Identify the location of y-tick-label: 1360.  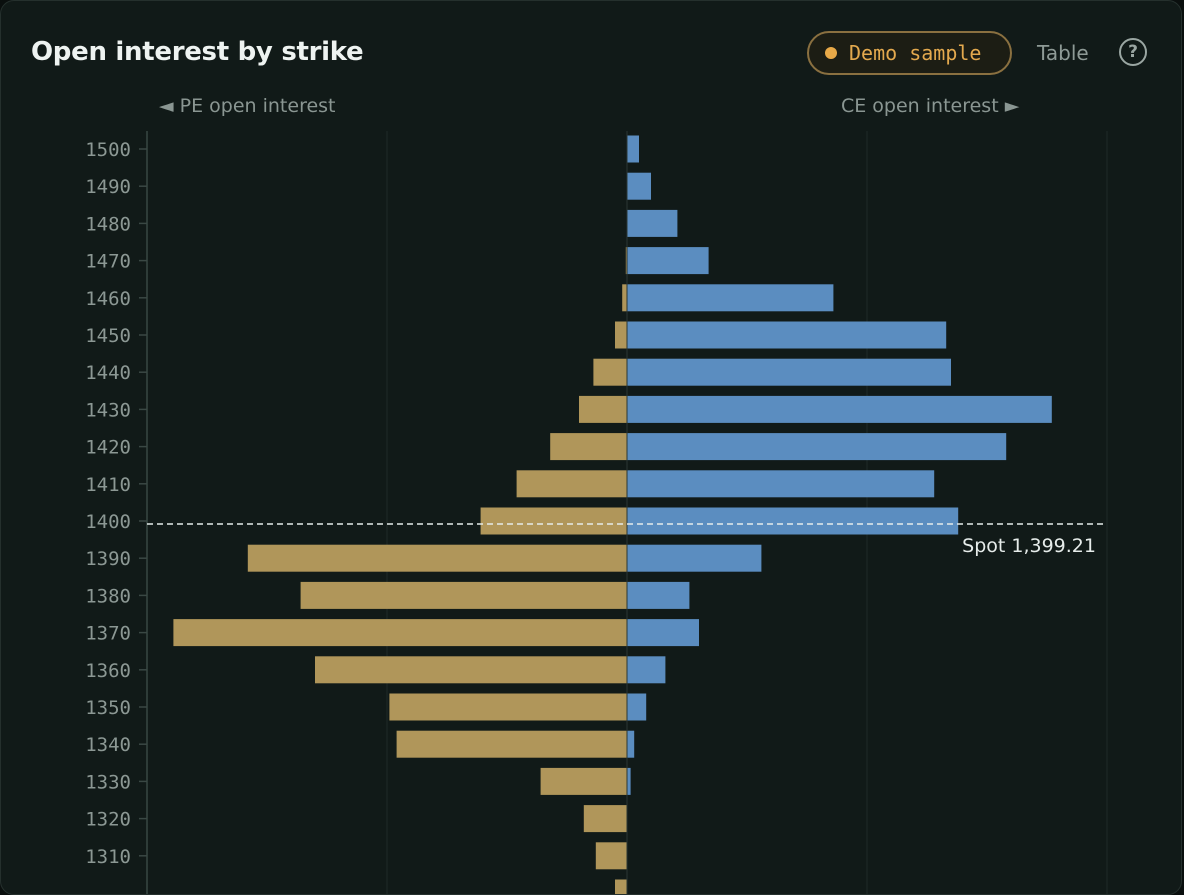
(108, 671).